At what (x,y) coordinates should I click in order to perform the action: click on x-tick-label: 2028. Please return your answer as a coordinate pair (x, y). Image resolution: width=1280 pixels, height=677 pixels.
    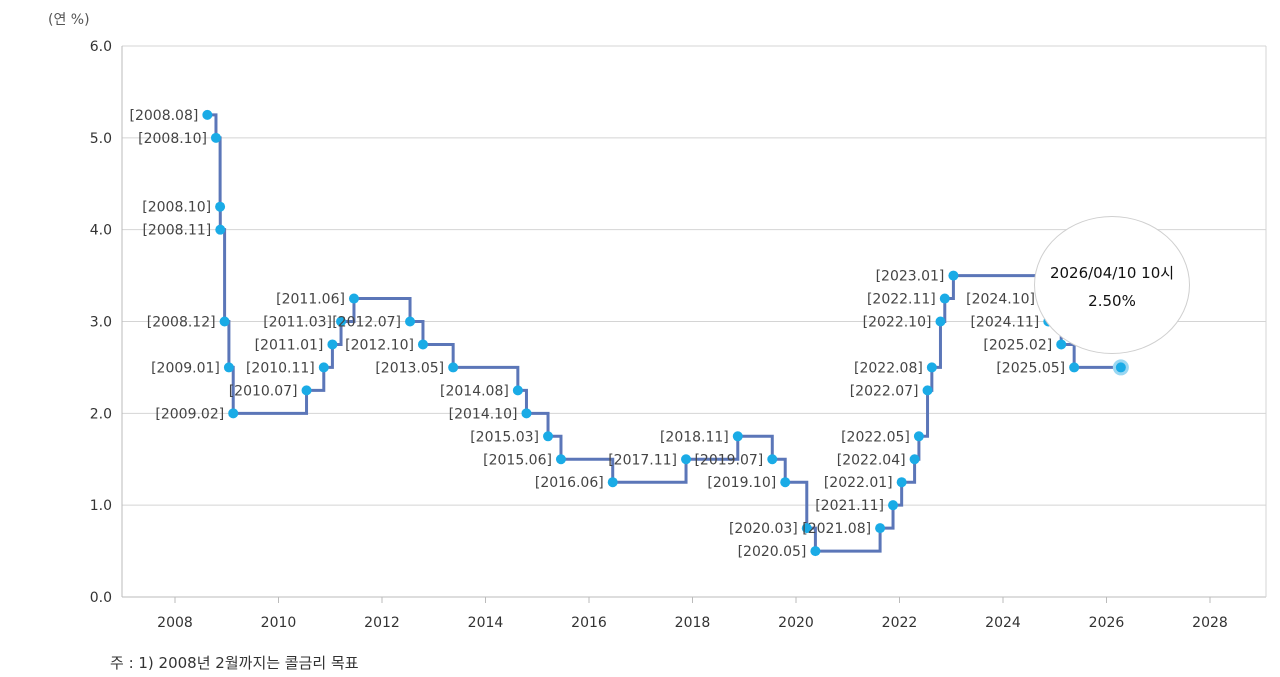
    Looking at the image, I should click on (1210, 623).